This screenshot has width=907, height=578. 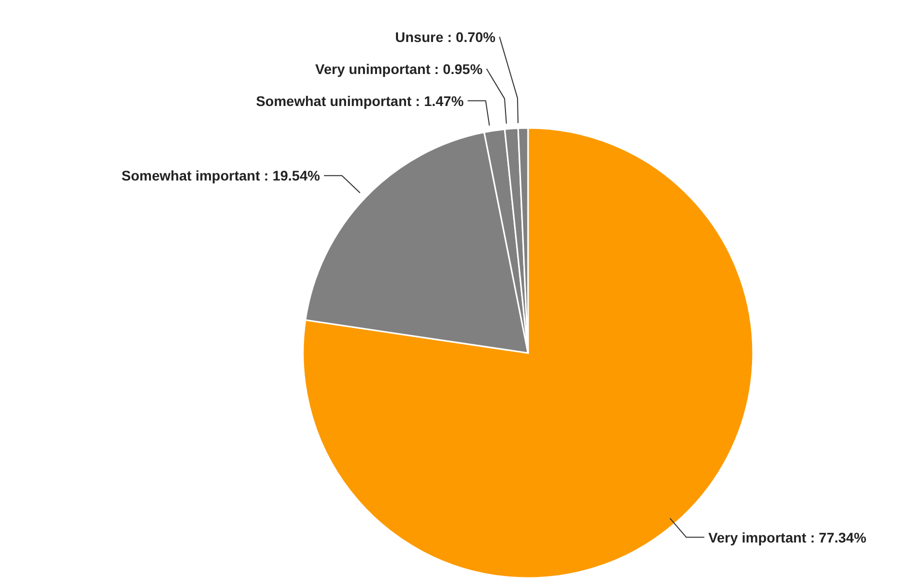 What do you see at coordinates (399, 68) in the screenshot?
I see `slice-label: Very unimportant : 0.95%` at bounding box center [399, 68].